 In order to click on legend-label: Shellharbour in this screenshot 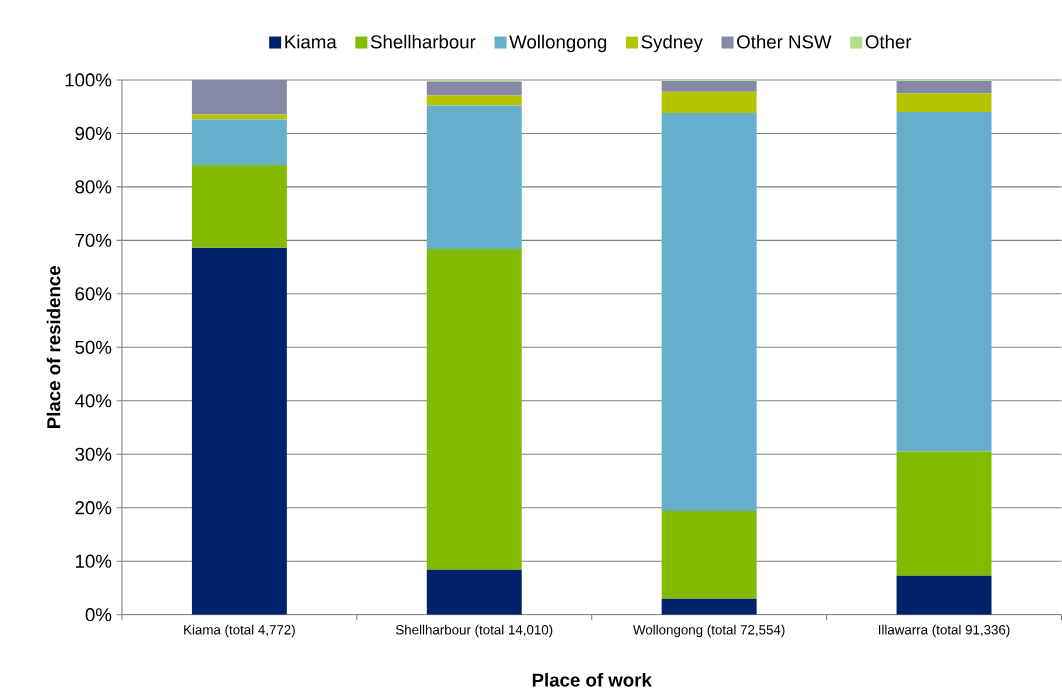, I will do `click(423, 41)`.